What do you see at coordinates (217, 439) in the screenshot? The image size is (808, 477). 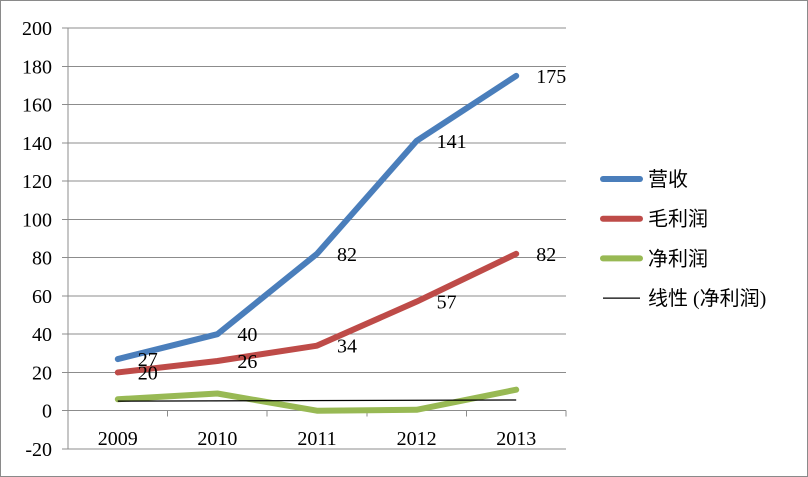 I see `x-tick-label: 2010` at bounding box center [217, 439].